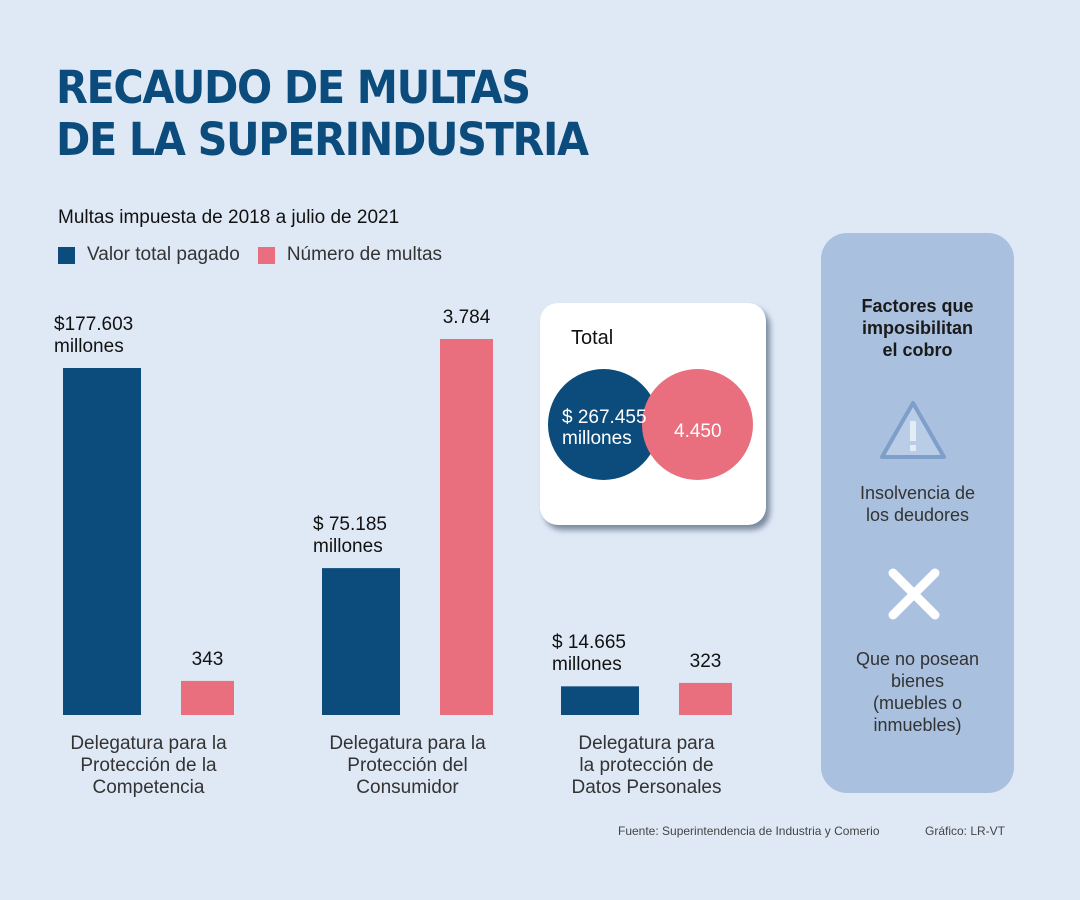  I want to click on category-label-line: Datos Personales, so click(646, 787).